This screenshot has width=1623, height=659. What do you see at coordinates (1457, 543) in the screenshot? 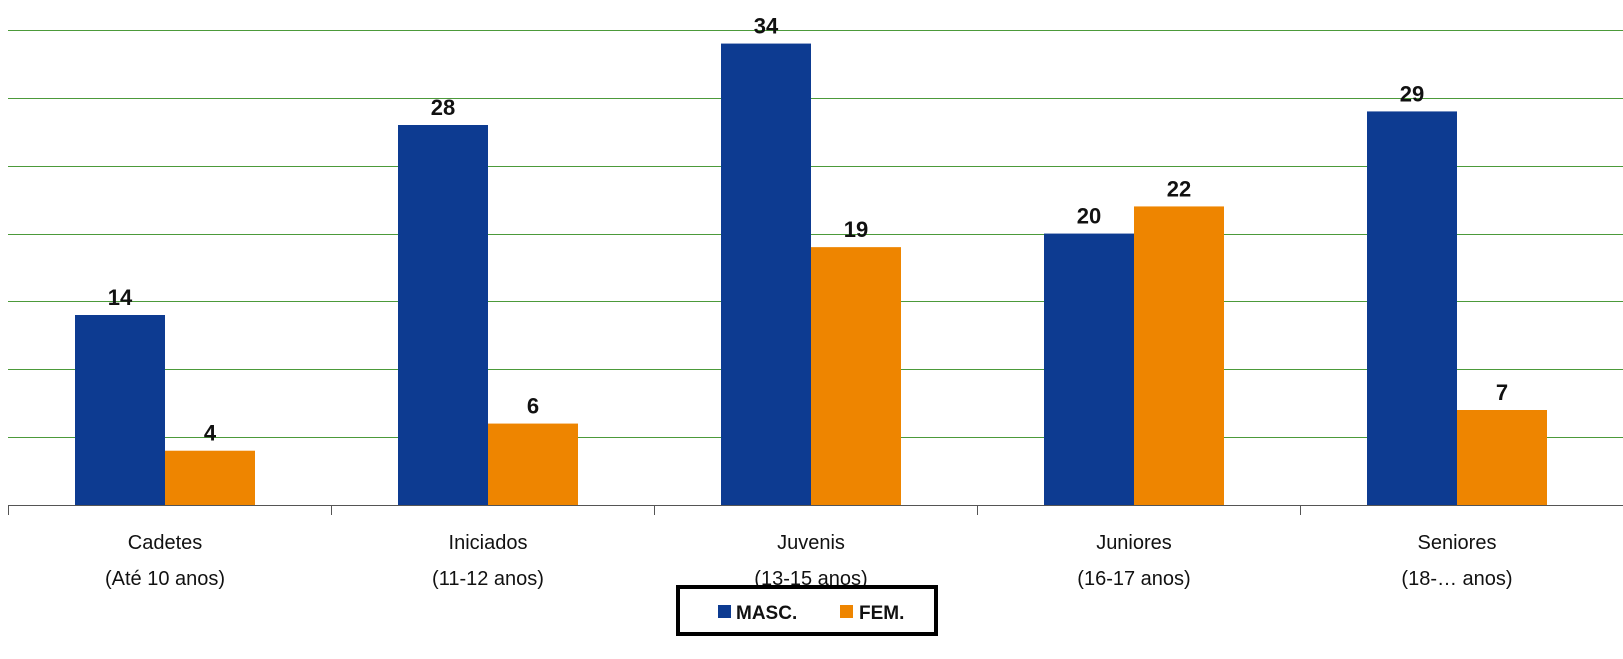
I see `category-label: Seniores` at bounding box center [1457, 543].